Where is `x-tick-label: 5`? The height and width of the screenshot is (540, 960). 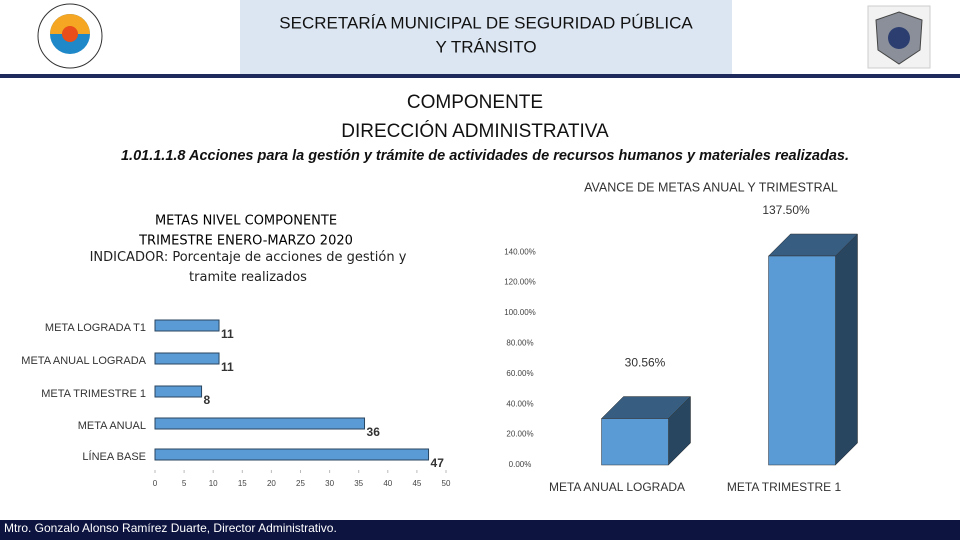
x-tick-label: 5 is located at coordinates (184, 483).